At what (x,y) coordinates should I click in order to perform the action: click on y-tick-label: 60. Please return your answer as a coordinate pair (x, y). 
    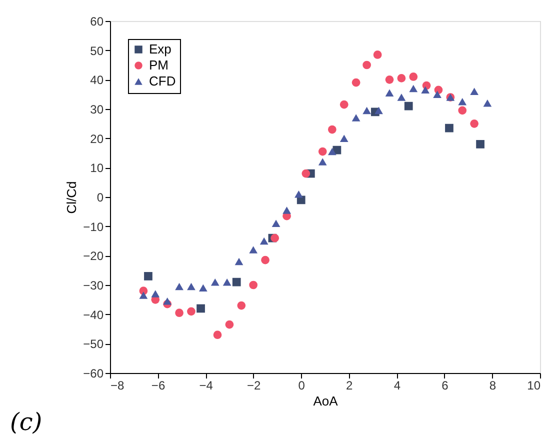
    Looking at the image, I should click on (97, 21).